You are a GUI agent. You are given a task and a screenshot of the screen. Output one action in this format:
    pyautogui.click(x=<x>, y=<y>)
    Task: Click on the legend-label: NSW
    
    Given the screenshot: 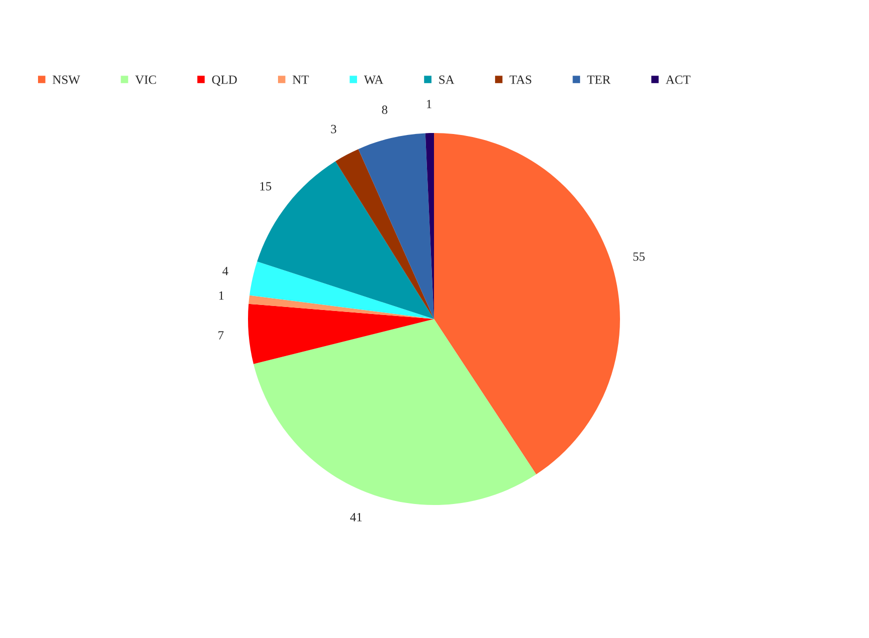 What is the action you would take?
    pyautogui.click(x=66, y=80)
    